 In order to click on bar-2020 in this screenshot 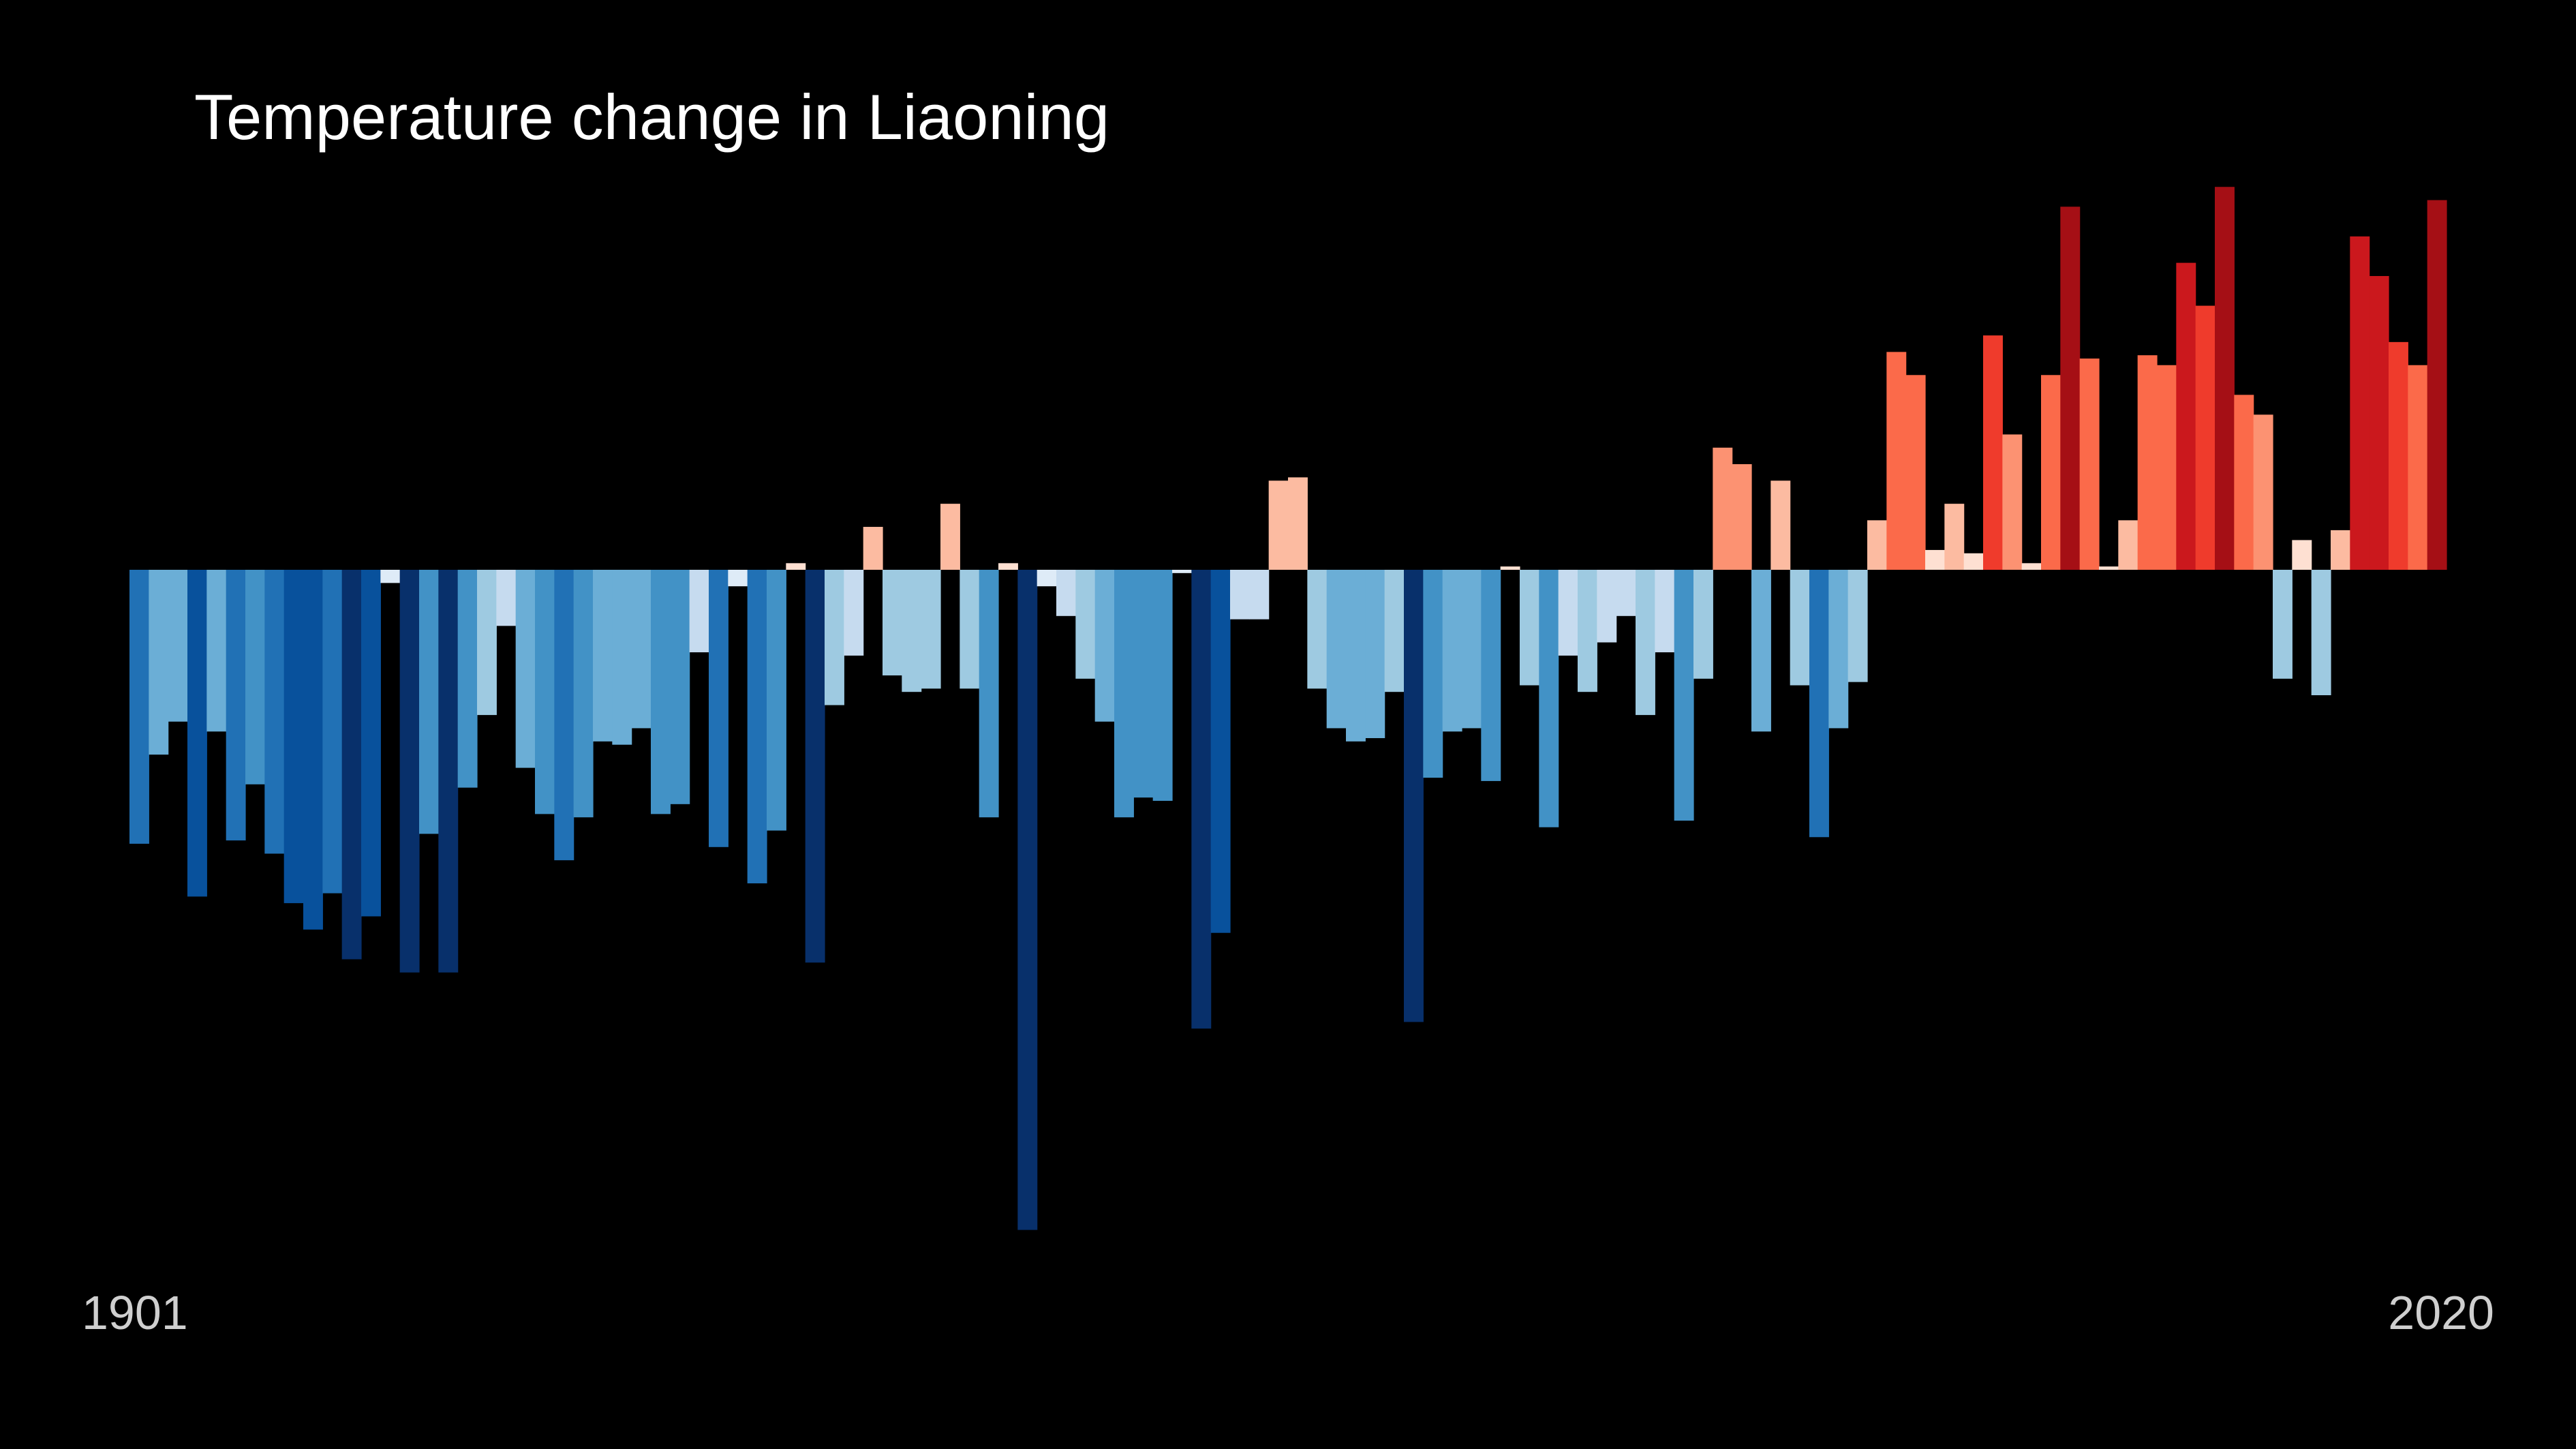, I will do `click(2437, 385)`.